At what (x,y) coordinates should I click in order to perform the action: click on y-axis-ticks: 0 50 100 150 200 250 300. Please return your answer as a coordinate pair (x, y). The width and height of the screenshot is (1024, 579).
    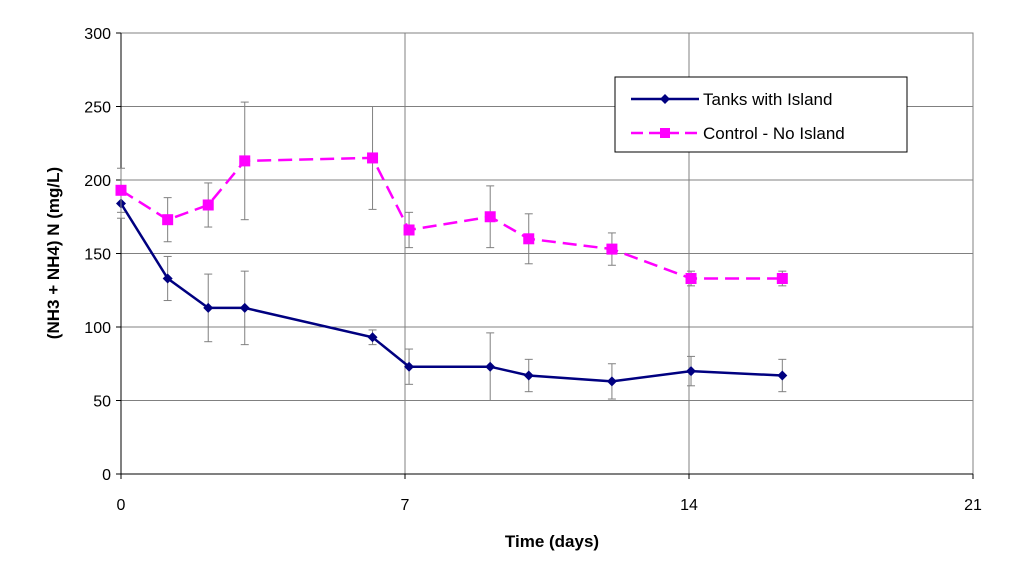
    Looking at the image, I should click on (103, 255).